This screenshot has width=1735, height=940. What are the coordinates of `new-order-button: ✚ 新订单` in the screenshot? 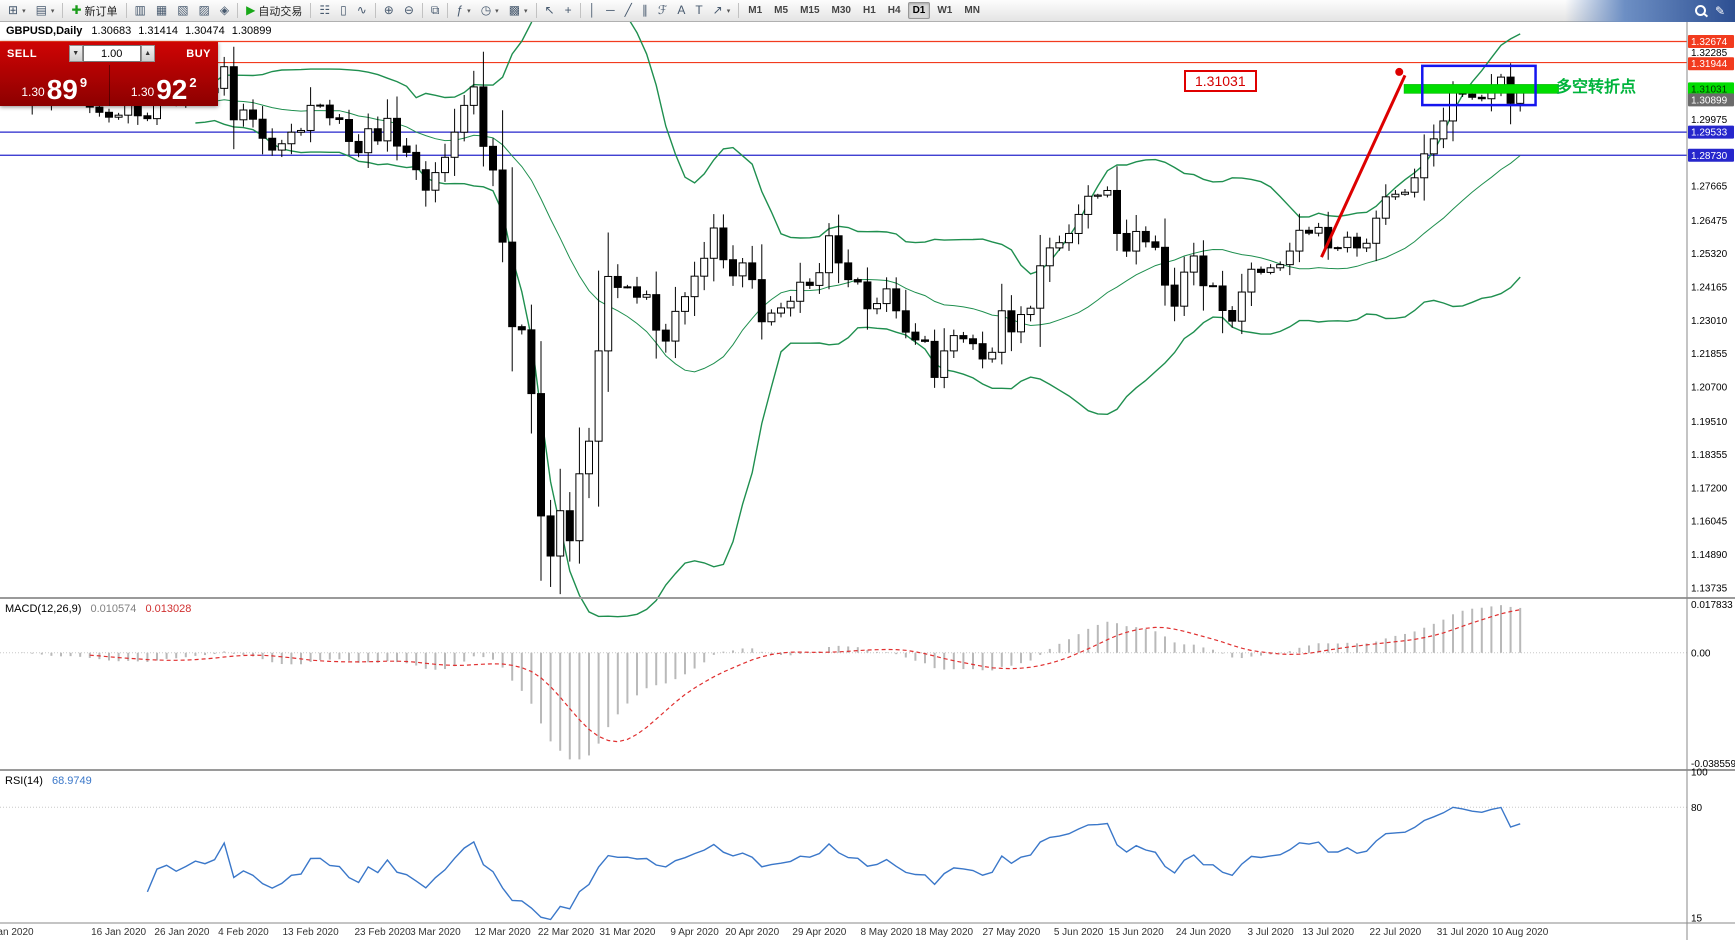 It's located at (94, 11).